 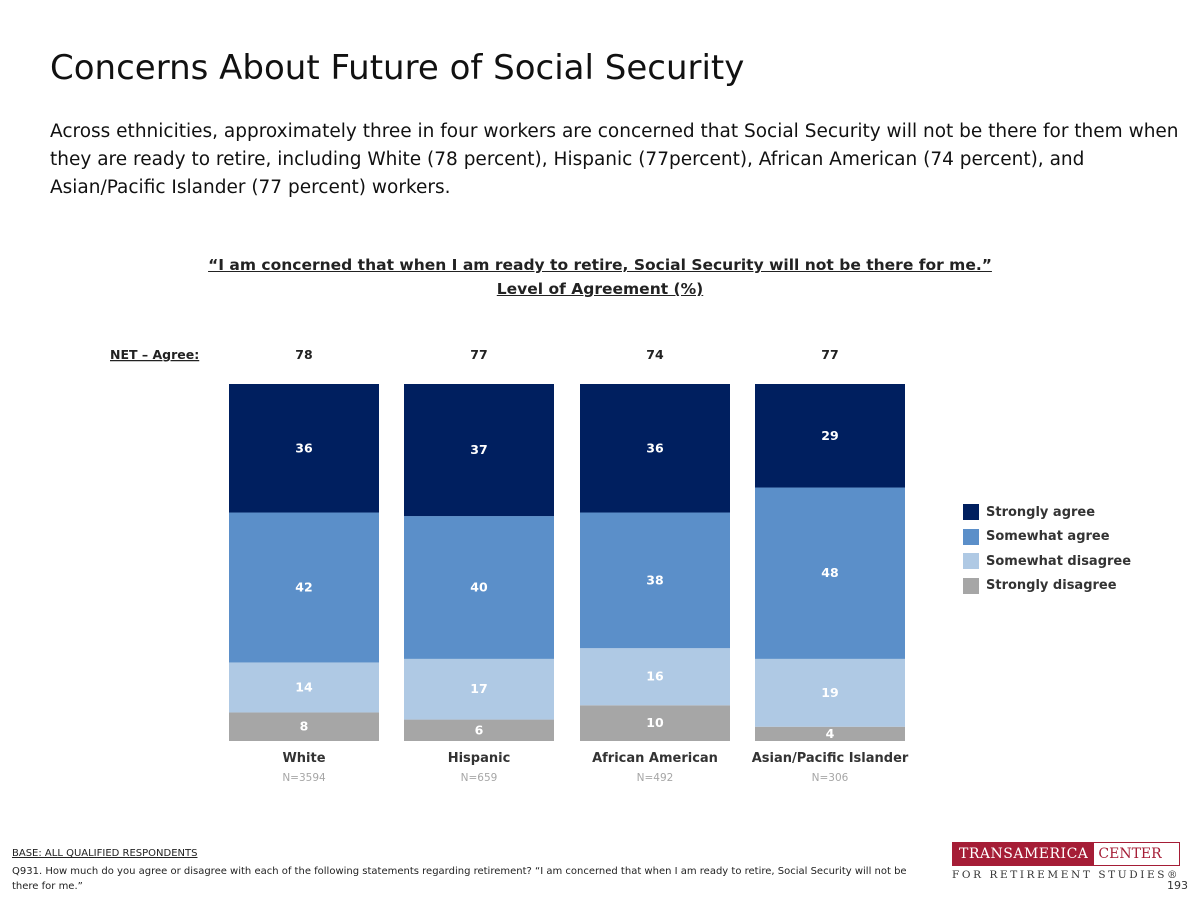 What do you see at coordinates (1066, 875) in the screenshot?
I see `logo-tagline: FOR RETIREMENT STUDIES®` at bounding box center [1066, 875].